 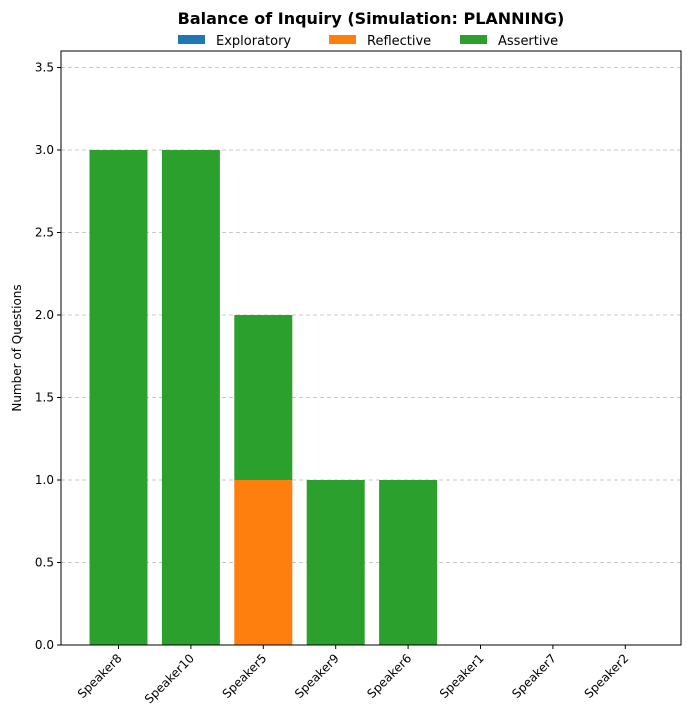 I want to click on bar-assertive-speaker8, so click(x=118, y=397).